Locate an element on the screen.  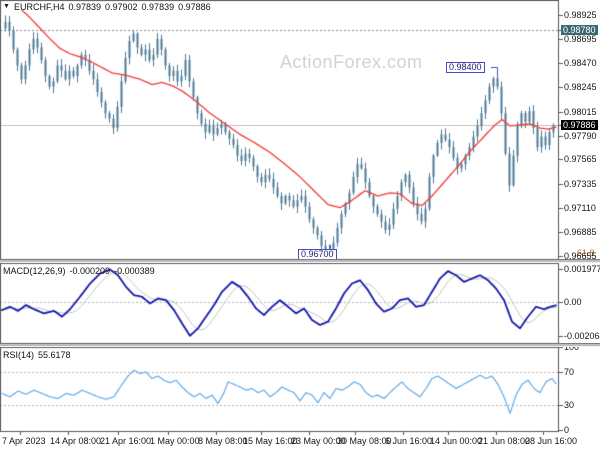
price-tick-label: 0.96655 is located at coordinates (580, 256).